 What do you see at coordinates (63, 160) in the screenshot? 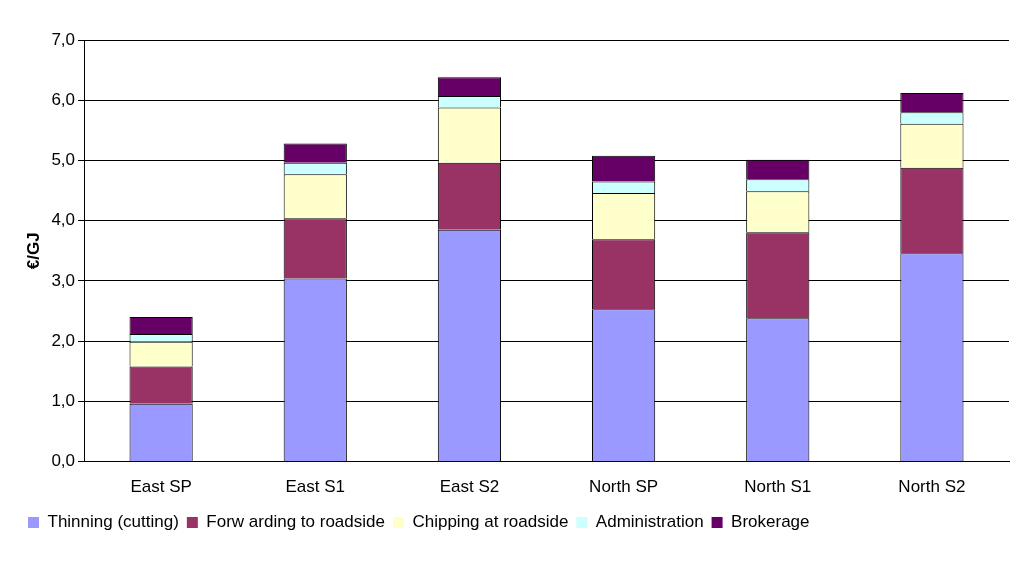
I see `y-tick-label: 5,0` at bounding box center [63, 160].